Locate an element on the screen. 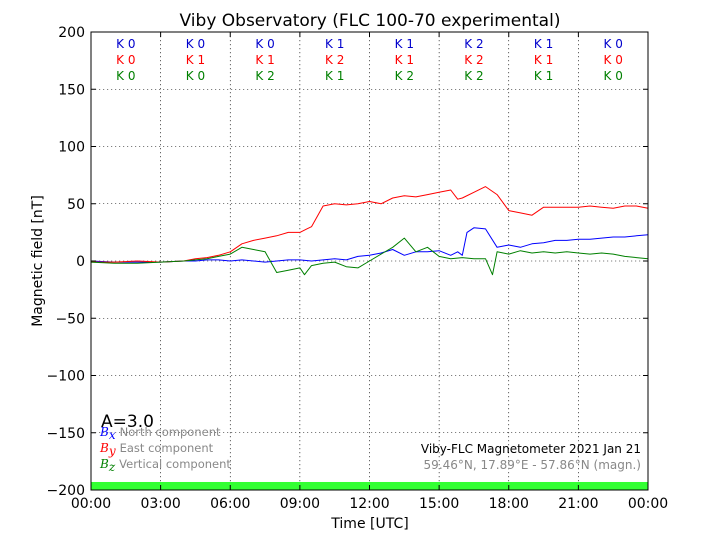  y-tick-label: 150 is located at coordinates (71, 90).